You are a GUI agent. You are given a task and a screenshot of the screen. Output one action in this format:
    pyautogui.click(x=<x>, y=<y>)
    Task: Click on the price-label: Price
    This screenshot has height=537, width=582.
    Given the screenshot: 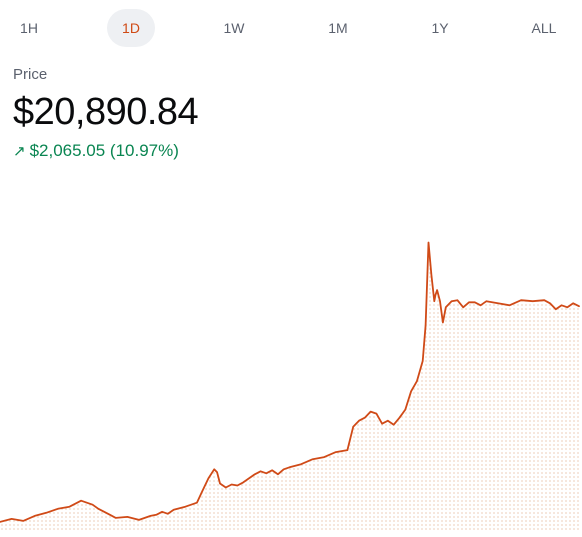 What is the action you would take?
    pyautogui.click(x=30, y=74)
    